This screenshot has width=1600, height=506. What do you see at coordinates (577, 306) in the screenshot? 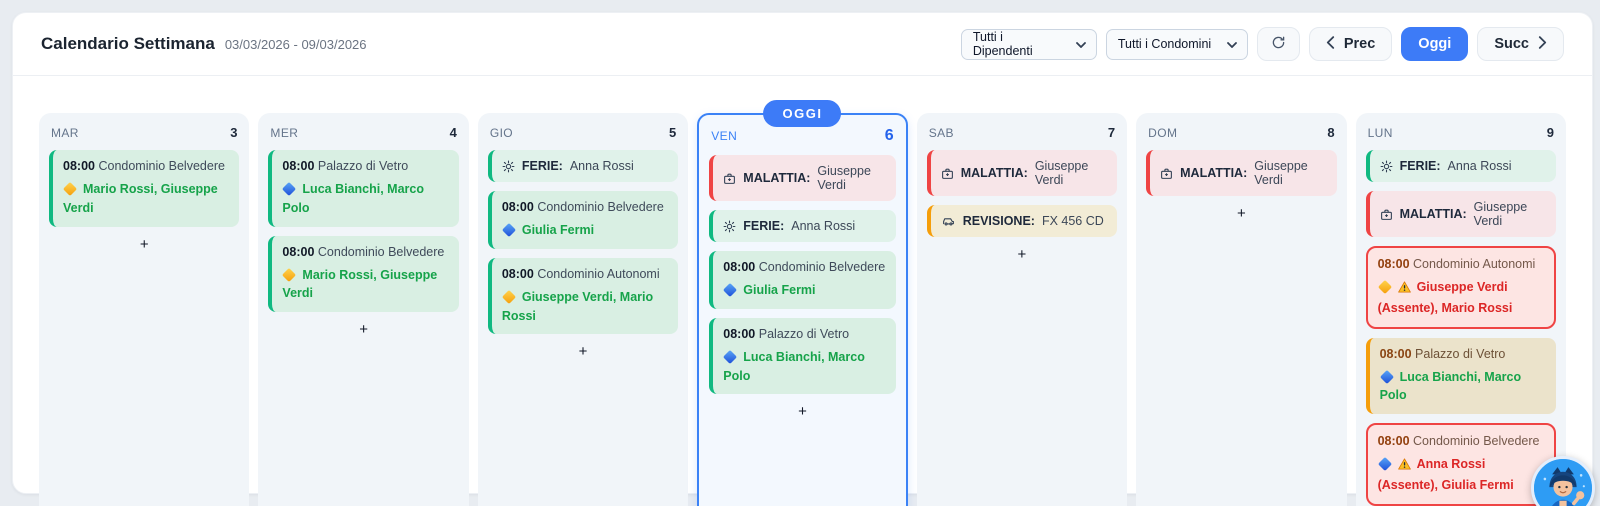
I see `event-attendees: Giuseppe Verdi, Mario Rossi` at bounding box center [577, 306].